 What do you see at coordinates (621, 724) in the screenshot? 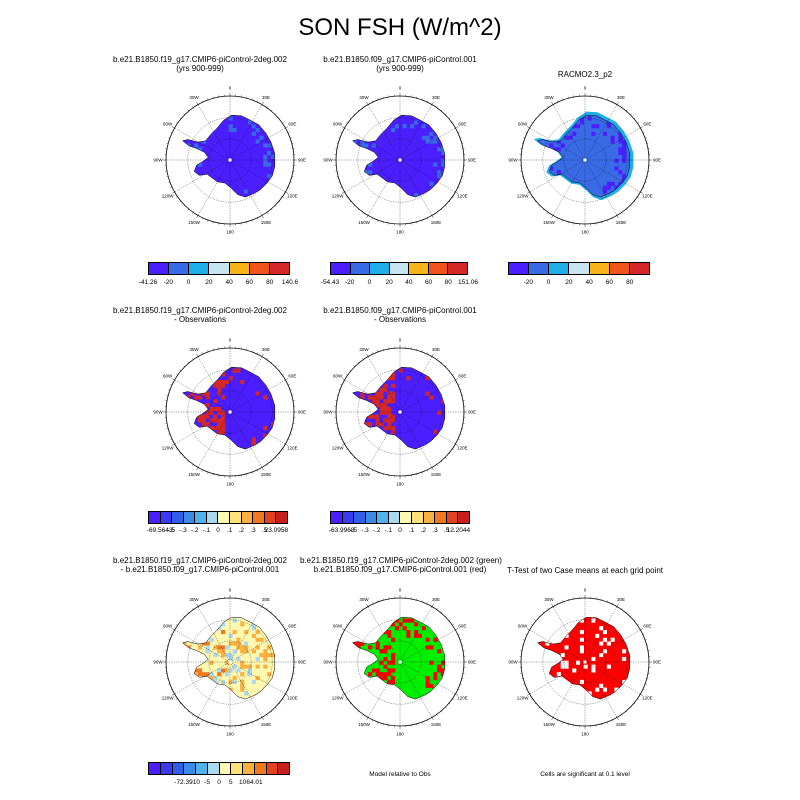
I see `longitude-label: 150E` at bounding box center [621, 724].